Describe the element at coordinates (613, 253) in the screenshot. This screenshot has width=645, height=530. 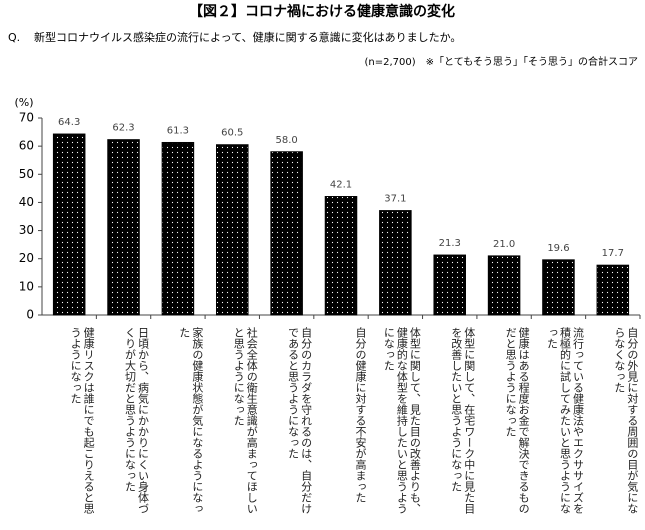
I see `value-label: 17.7` at that location.